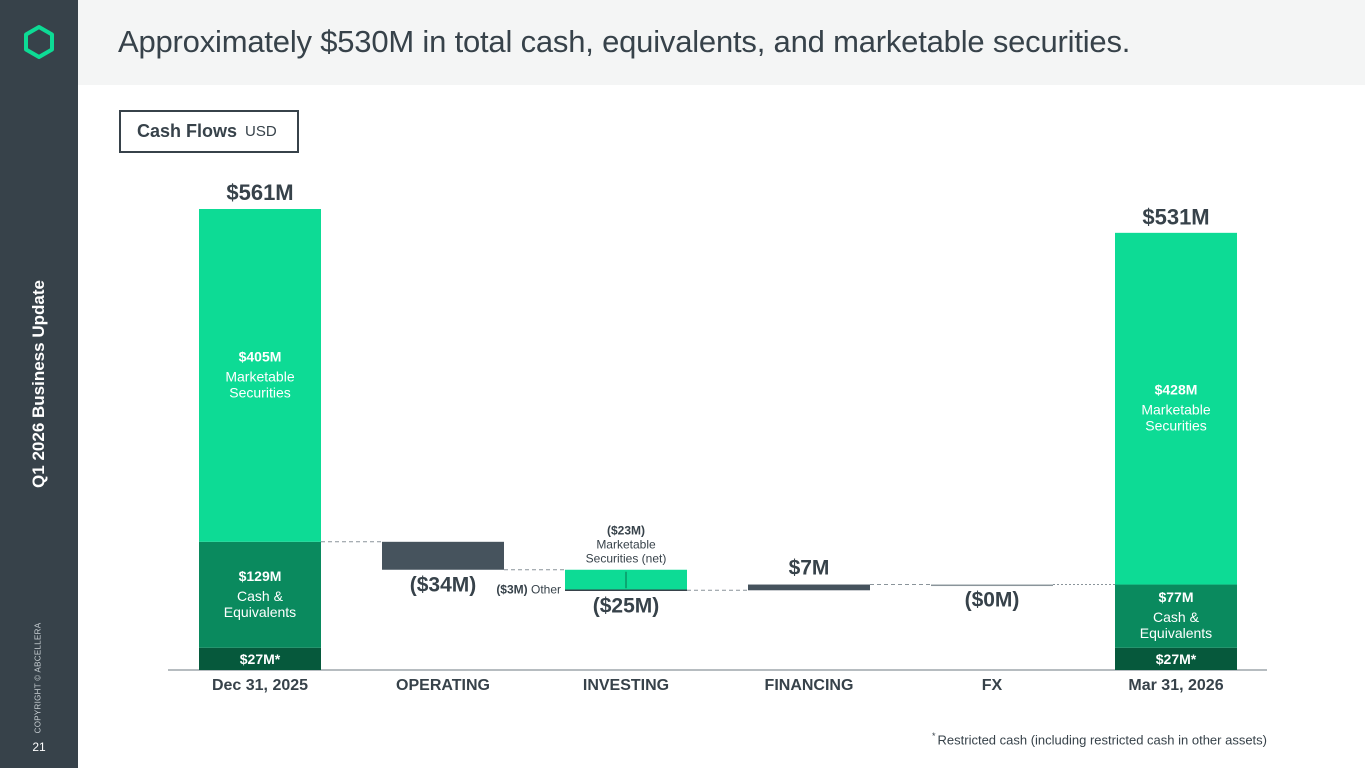 Image resolution: width=1365 pixels, height=768 pixels. What do you see at coordinates (1175, 597) in the screenshot?
I see `segment-value-label: $77M` at bounding box center [1175, 597].